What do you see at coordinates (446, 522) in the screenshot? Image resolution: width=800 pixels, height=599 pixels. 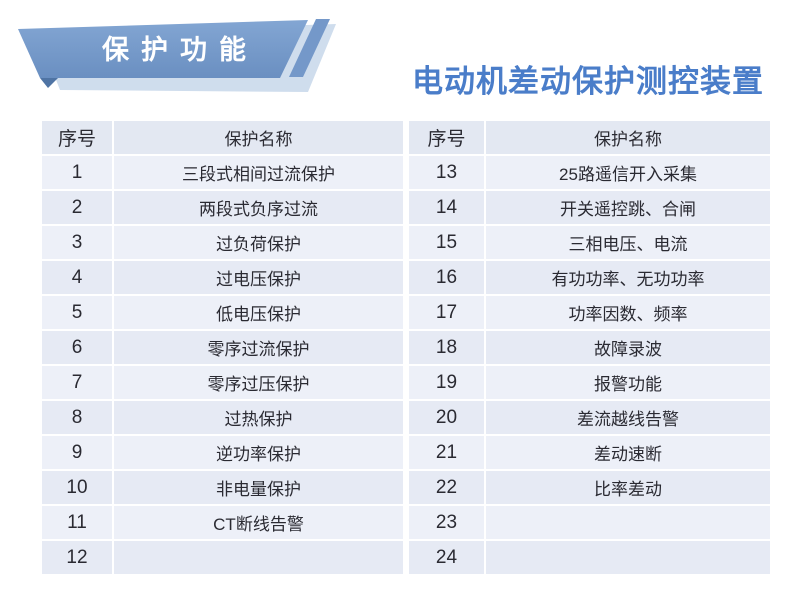 I see `row-index-cell: 23` at bounding box center [446, 522].